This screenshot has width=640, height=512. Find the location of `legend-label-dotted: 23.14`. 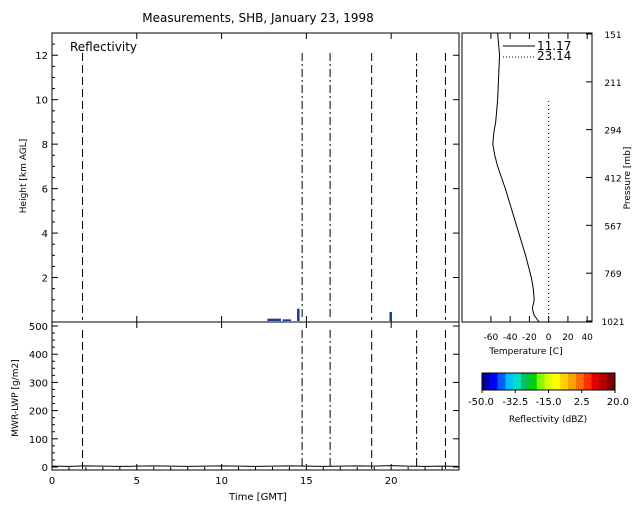

legend-label-dotted: 23.14 is located at coordinates (554, 56).